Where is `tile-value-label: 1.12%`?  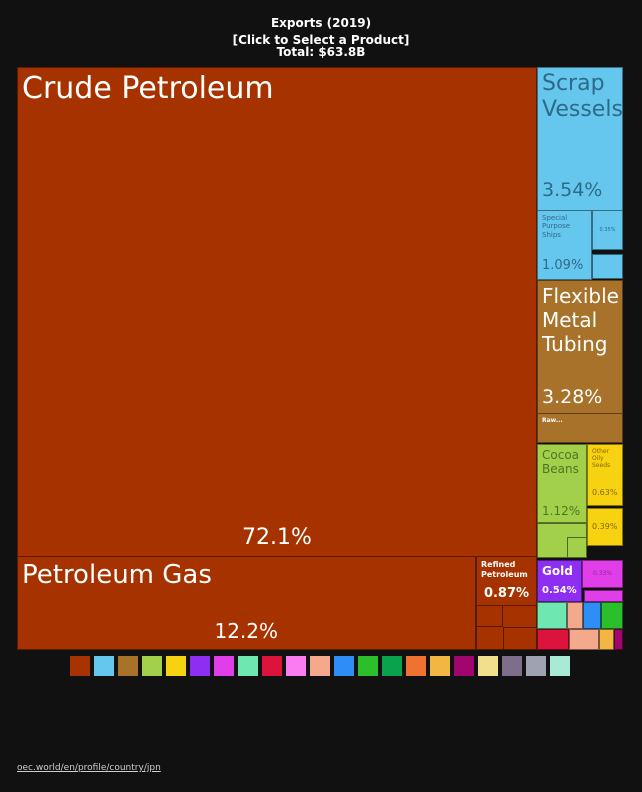
tile-value-label: 1.12% is located at coordinates (561, 511).